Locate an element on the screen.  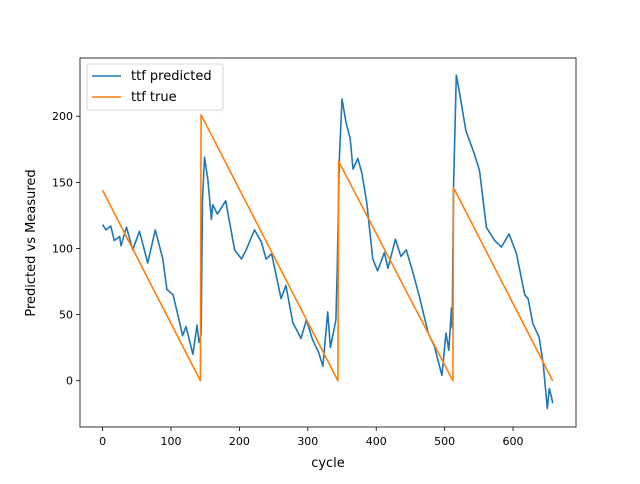
x-axis-label: cycle is located at coordinates (328, 463).